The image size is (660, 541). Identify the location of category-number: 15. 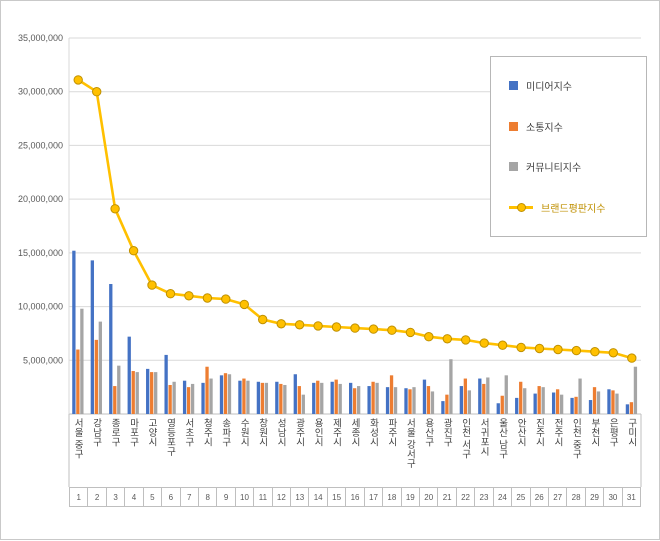
(337, 497).